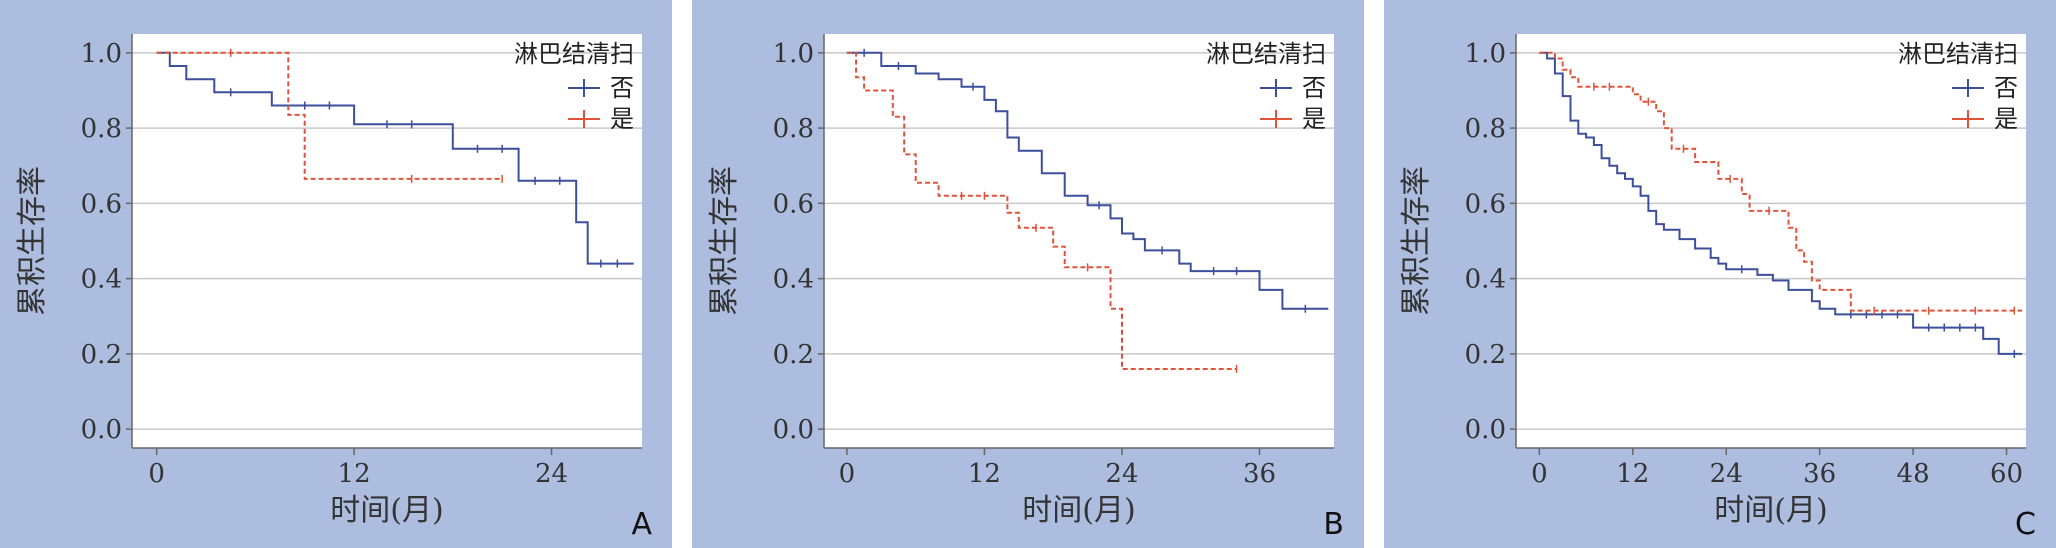  What do you see at coordinates (1913, 474) in the screenshot?
I see `x-tick-label: 48` at bounding box center [1913, 474].